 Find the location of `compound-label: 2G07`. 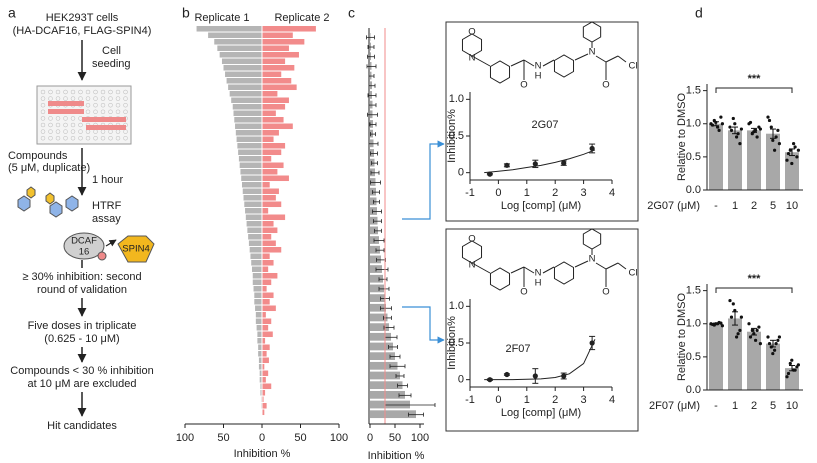

compound-label: 2G07 is located at coordinates (545, 125).